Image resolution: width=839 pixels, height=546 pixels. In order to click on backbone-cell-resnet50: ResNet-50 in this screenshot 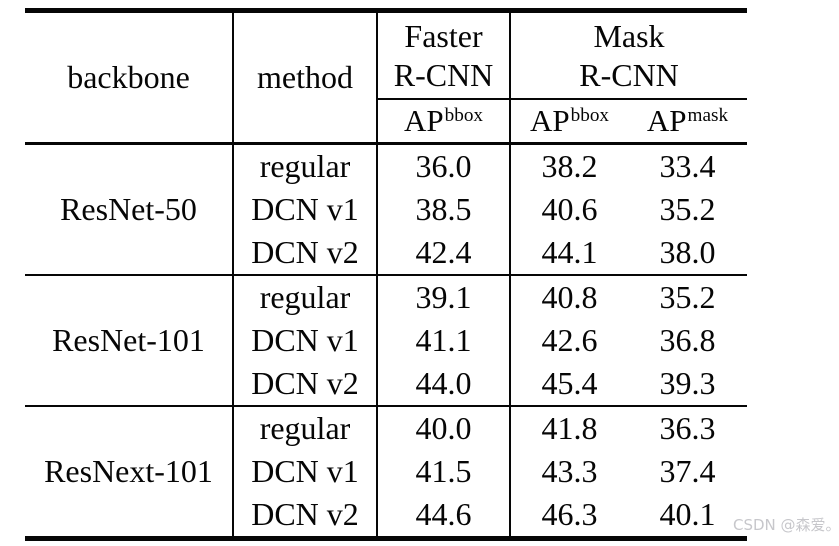, I will do `click(129, 208)`.